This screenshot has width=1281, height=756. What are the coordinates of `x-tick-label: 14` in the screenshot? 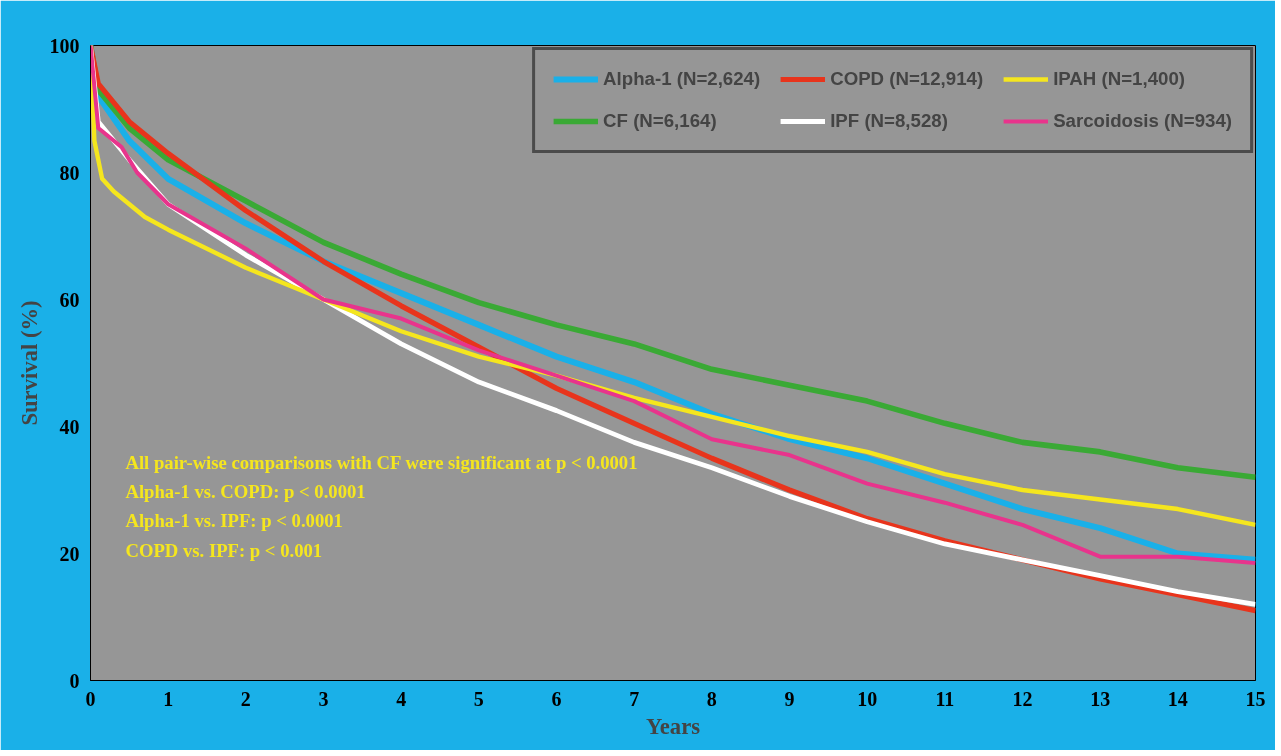 It's located at (1177, 698).